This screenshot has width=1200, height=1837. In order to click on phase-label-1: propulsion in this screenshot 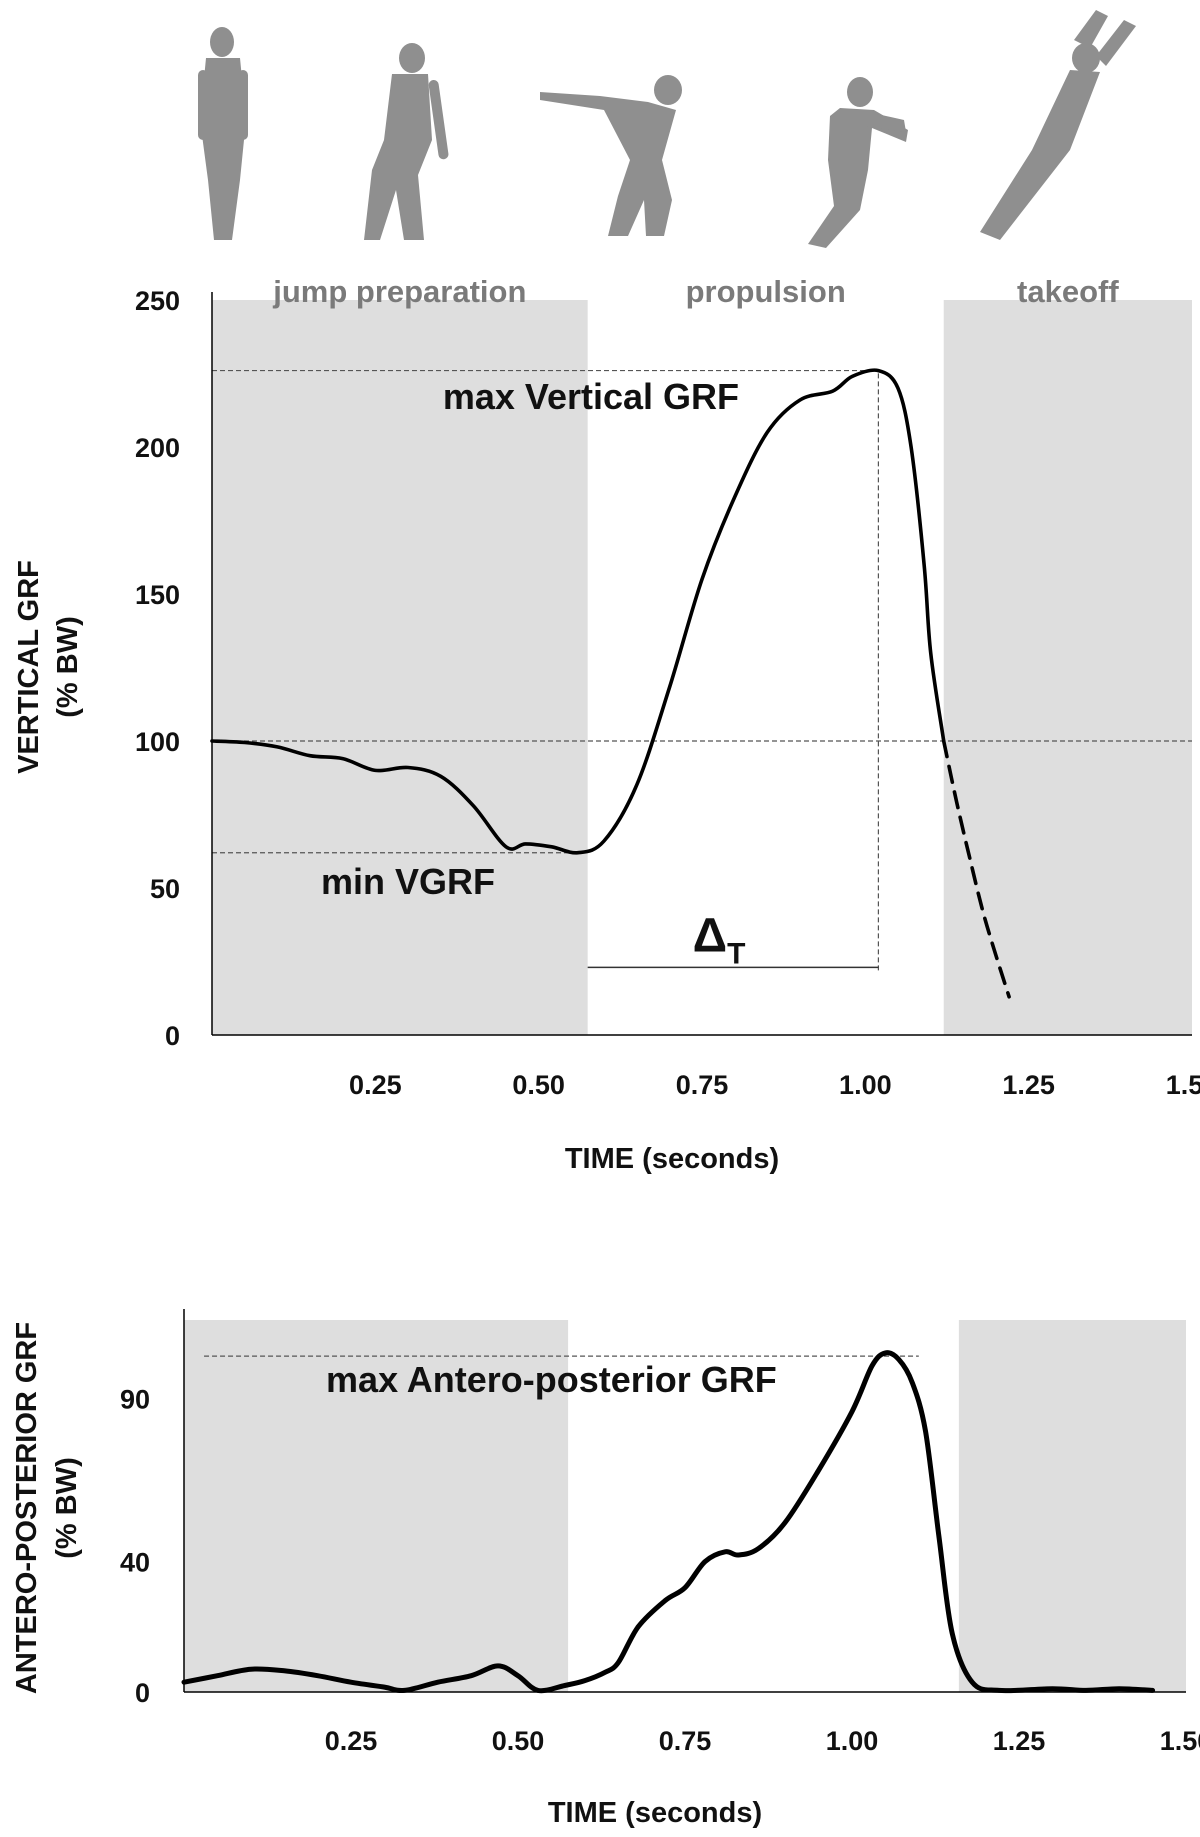, I will do `click(766, 291)`.